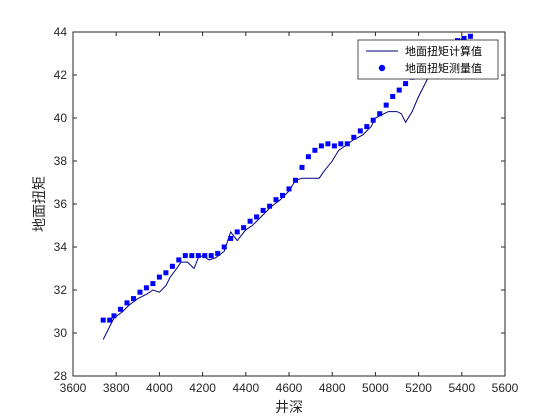 This screenshot has width=560, height=420. Describe the element at coordinates (461, 388) in the screenshot. I see `x-tick-label: 5400` at that location.